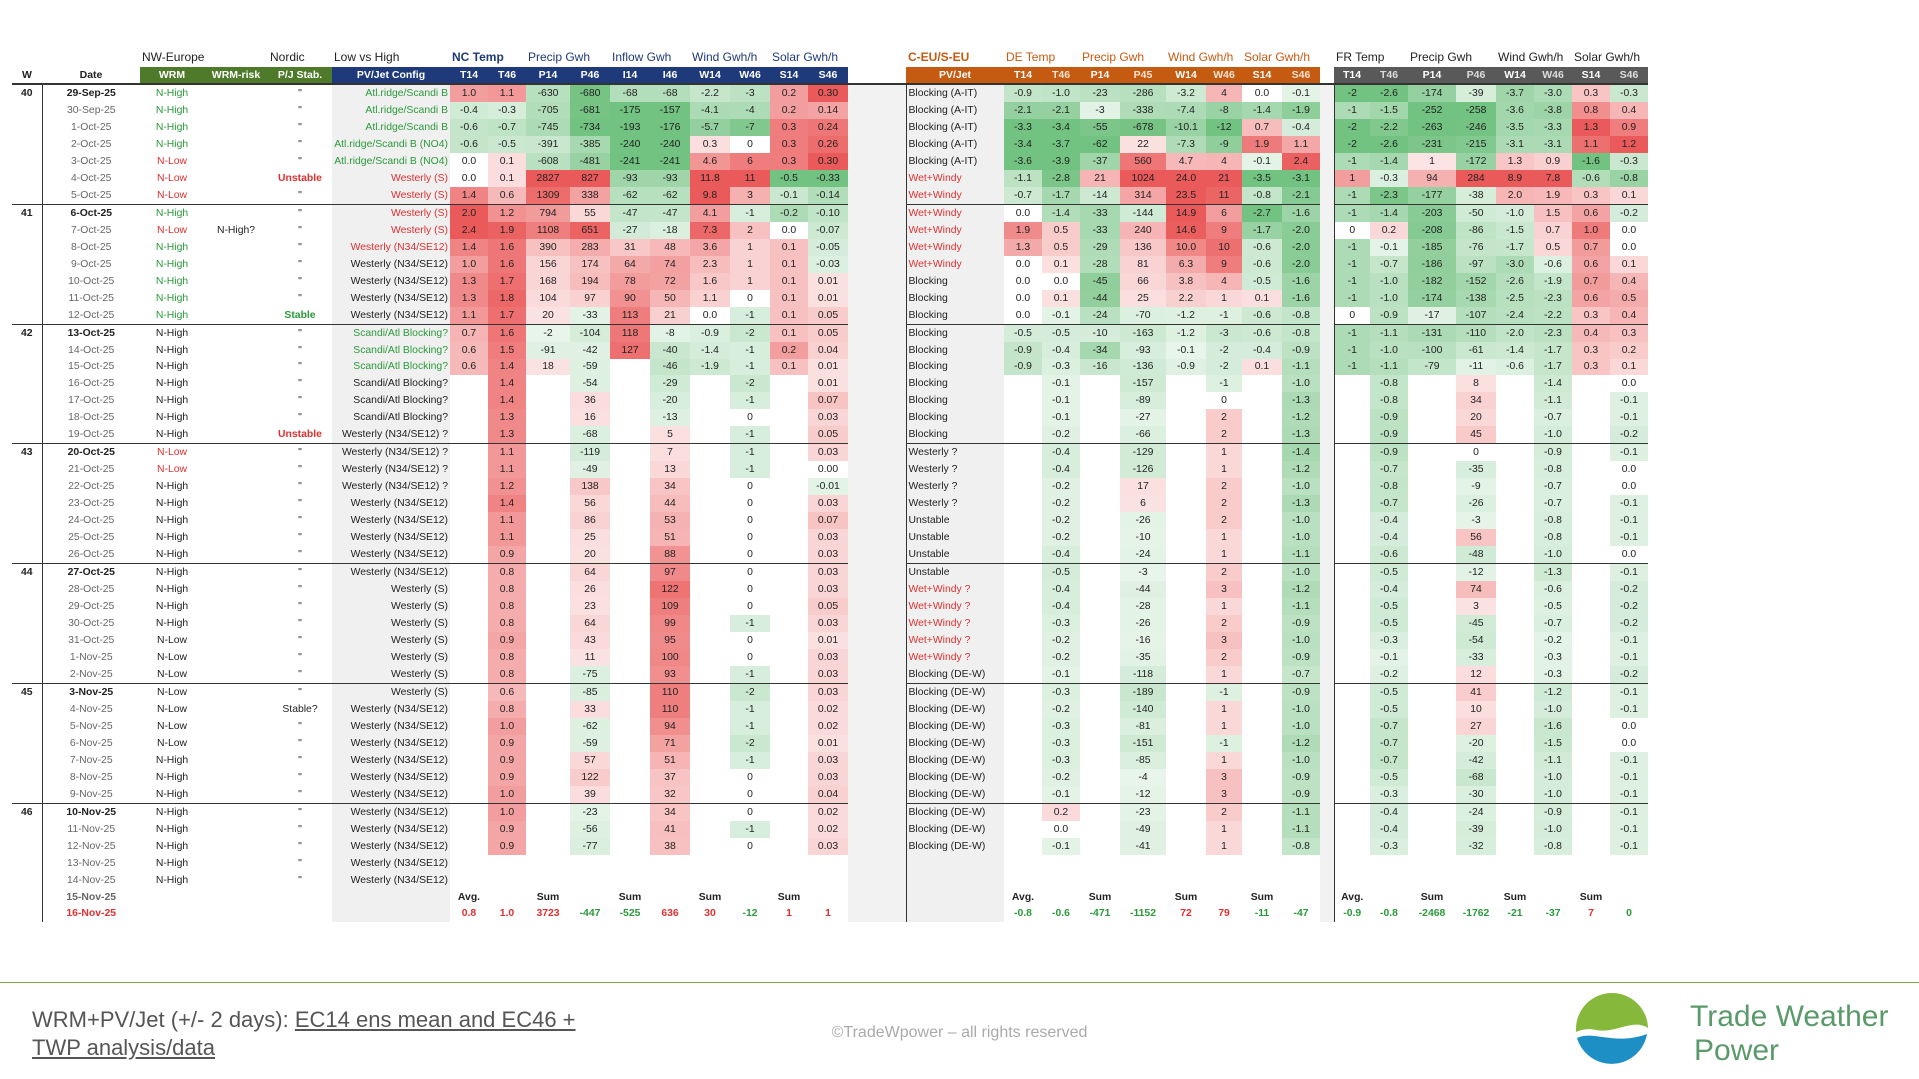 This screenshot has height=1079, width=1919. What do you see at coordinates (1789, 1034) in the screenshot?
I see `brand-name: Trade Weather Power` at bounding box center [1789, 1034].